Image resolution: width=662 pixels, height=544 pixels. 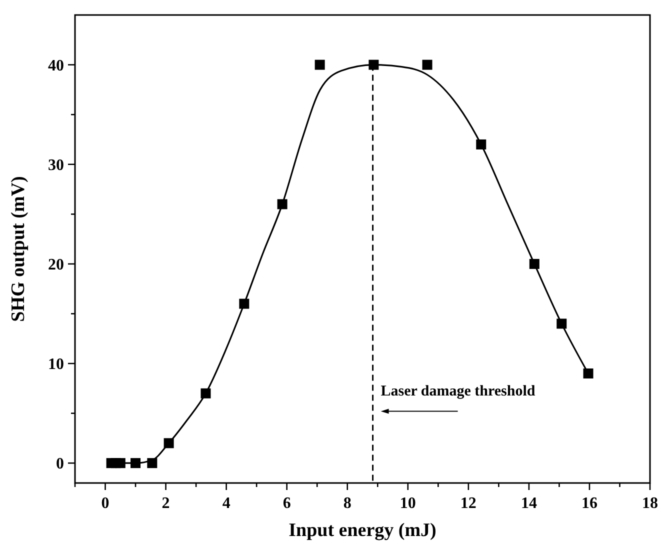 What do you see at coordinates (18, 249) in the screenshot?
I see `y-axis-title: SHG output (mV)` at bounding box center [18, 249].